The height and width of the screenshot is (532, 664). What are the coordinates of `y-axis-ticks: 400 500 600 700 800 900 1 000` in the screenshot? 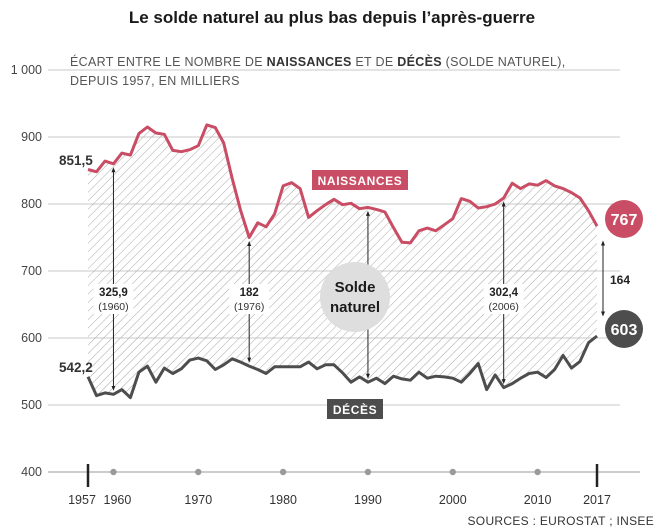 It's located at (26, 271).